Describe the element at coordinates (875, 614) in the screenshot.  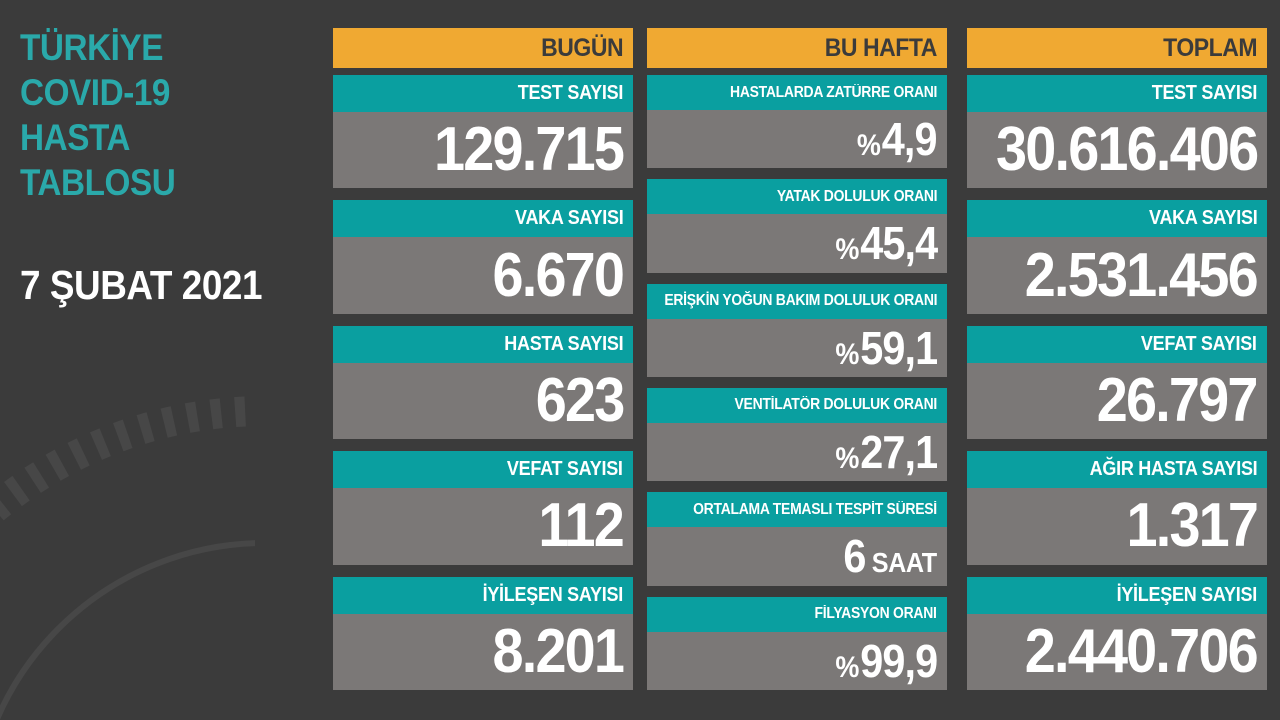
I see `card-label: FİLYASYON ORANI` at that location.